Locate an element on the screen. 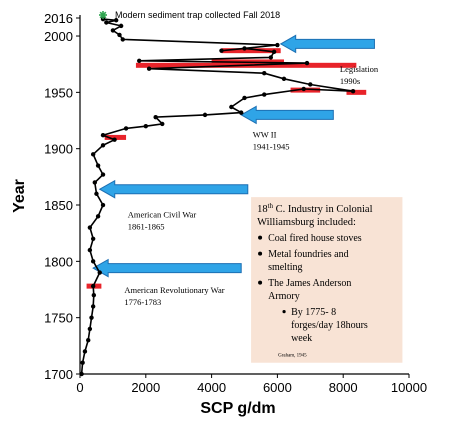 The image size is (450, 430). marker-spoke is located at coordinates (103, 15).